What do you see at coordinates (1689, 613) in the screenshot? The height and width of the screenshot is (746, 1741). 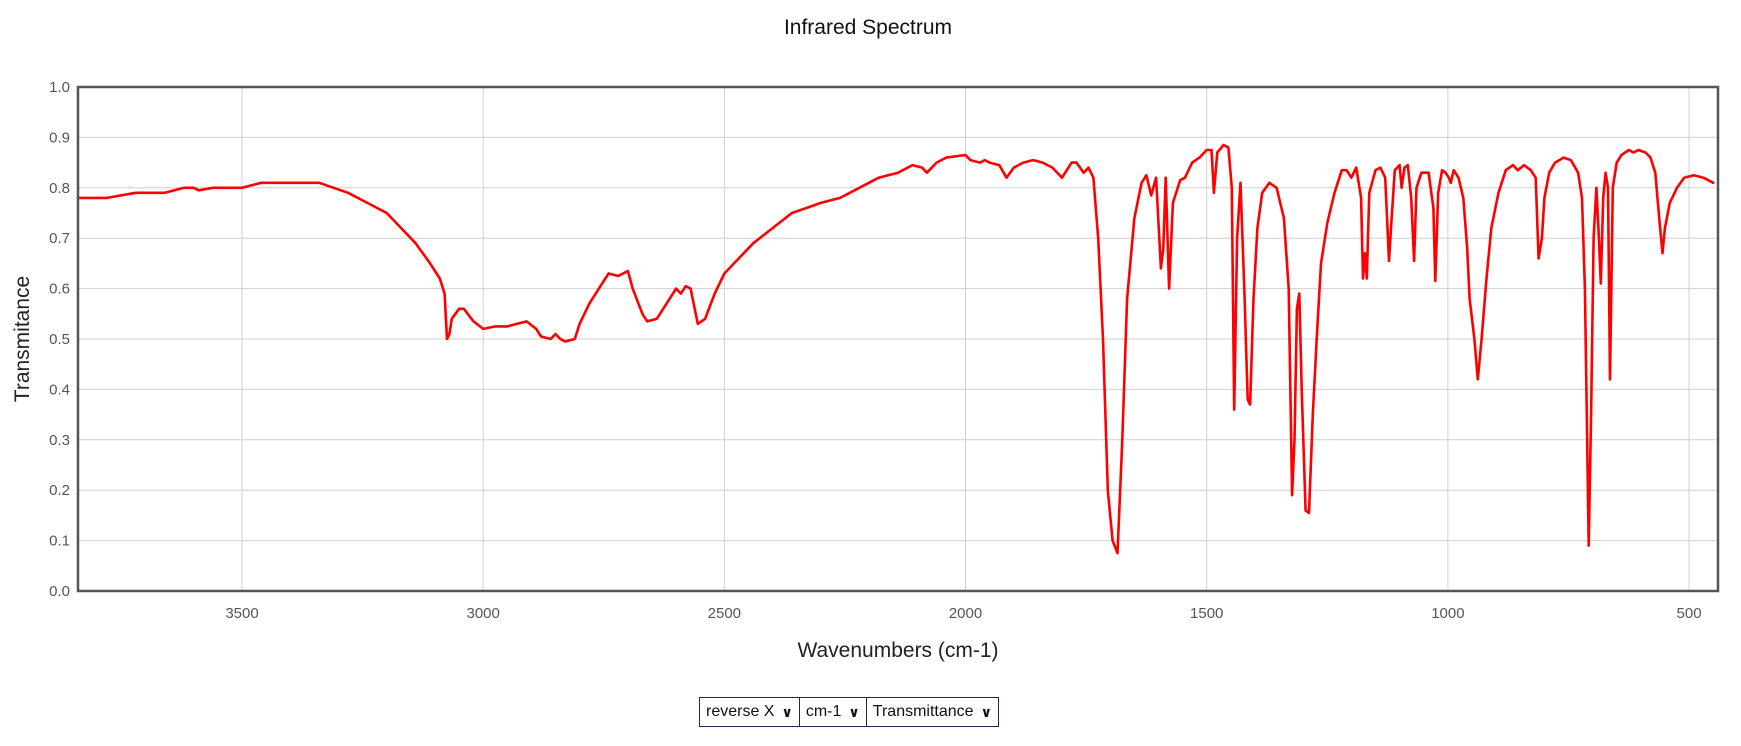 I see `x-tick-label: 500` at bounding box center [1689, 613].